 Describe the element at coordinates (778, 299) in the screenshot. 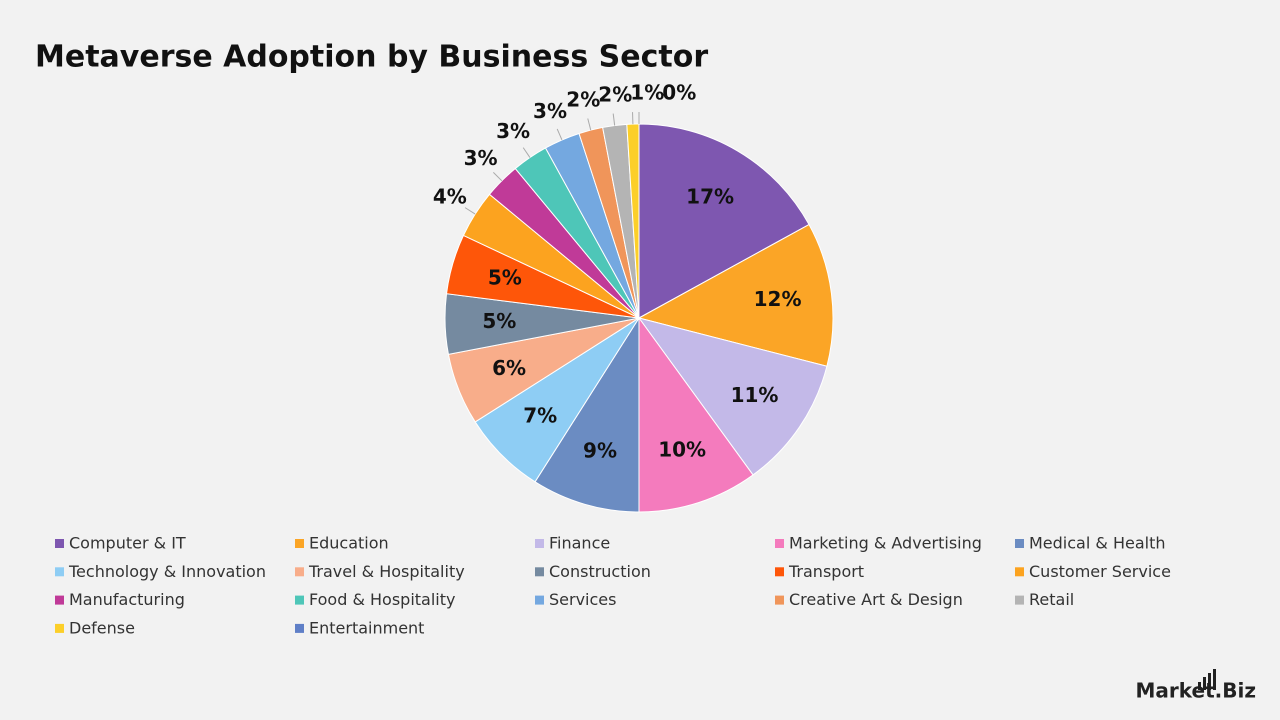

I see `data-label: 12%` at that location.